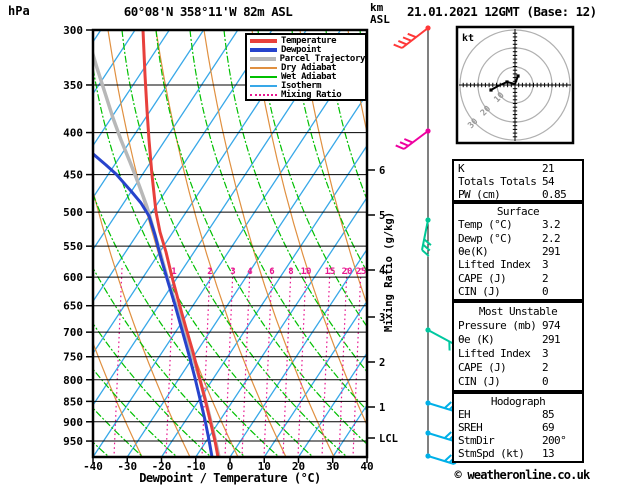 This screenshot has width=629, height=486. Describe the element at coordinates (73, 332) in the screenshot. I see `pressure-tick-label: 700` at that location.